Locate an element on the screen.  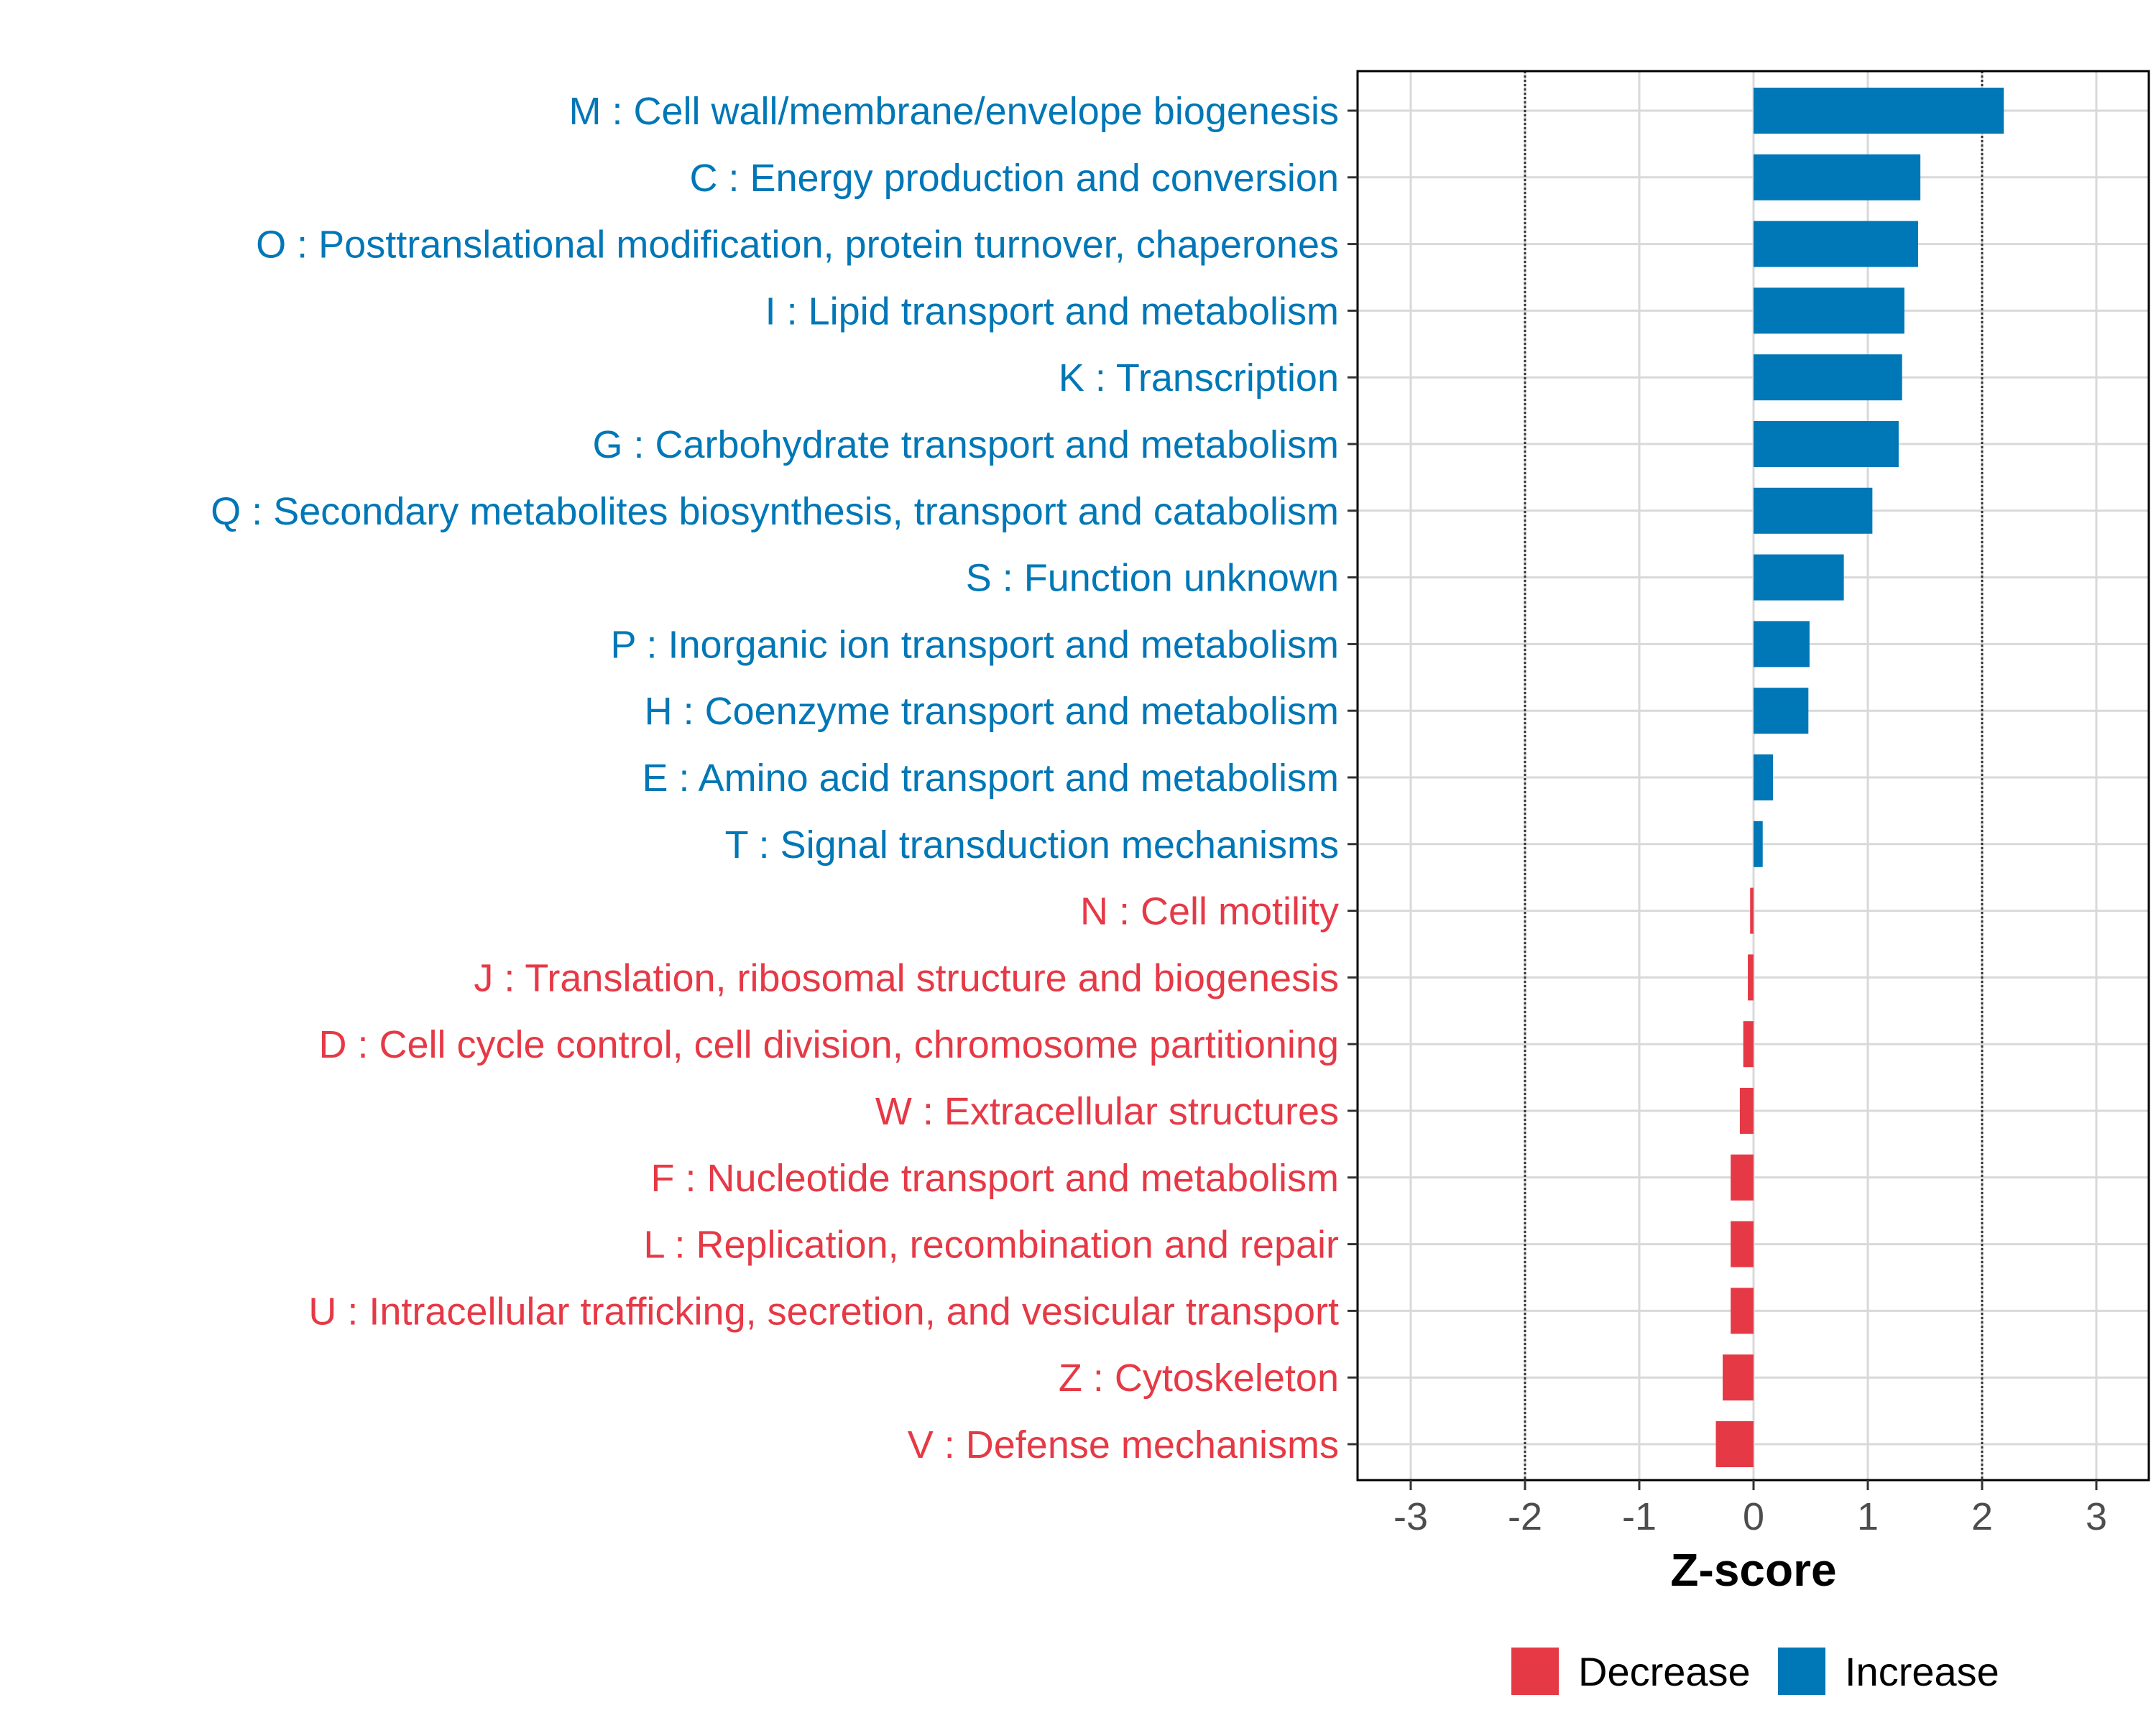
legend-label: Increase is located at coordinates (1922, 1672).